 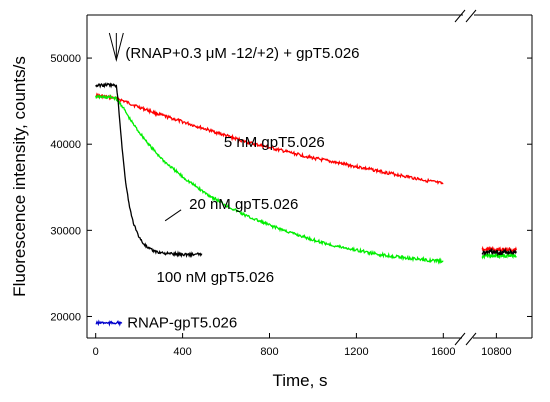 I want to click on series-label: 5 nM gpT5.026, so click(x=274, y=142).